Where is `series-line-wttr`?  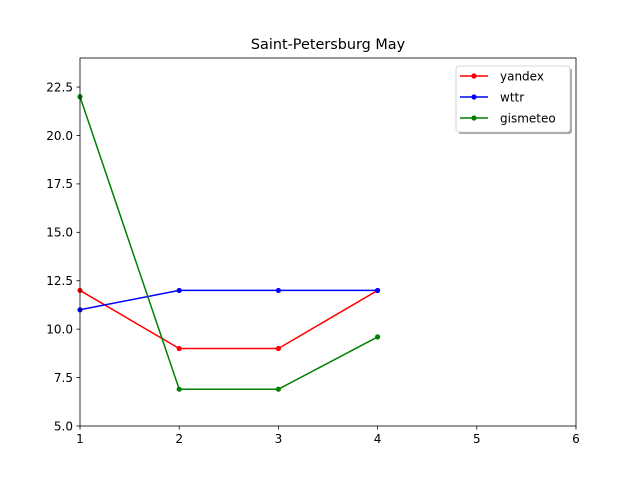 series-line-wttr is located at coordinates (228, 300).